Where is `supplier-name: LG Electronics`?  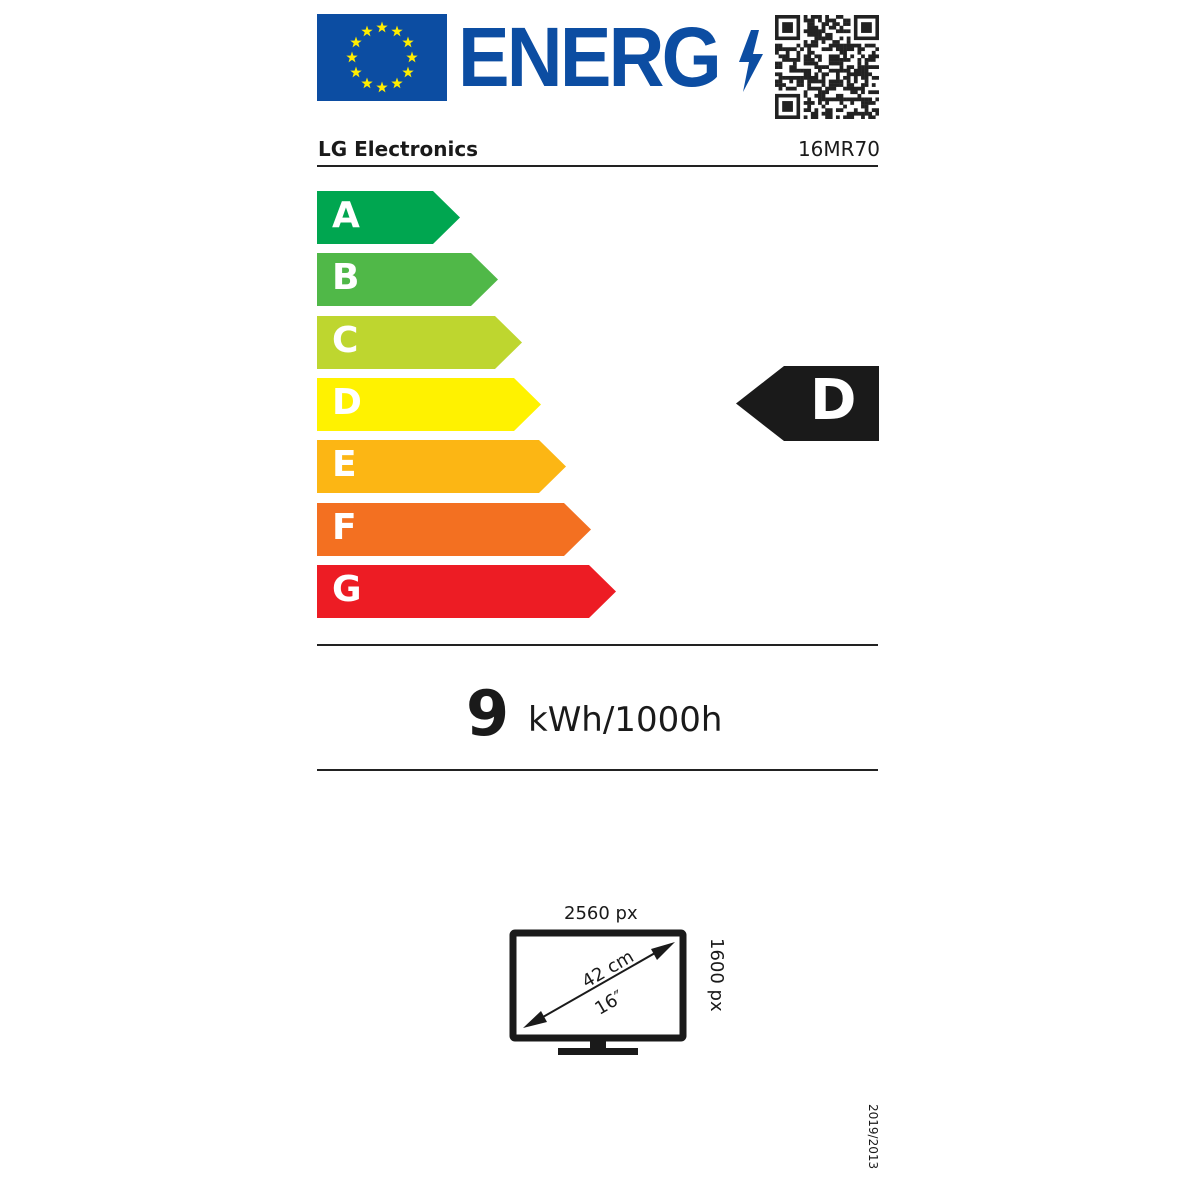 supplier-name: LG Electronics is located at coordinates (398, 149).